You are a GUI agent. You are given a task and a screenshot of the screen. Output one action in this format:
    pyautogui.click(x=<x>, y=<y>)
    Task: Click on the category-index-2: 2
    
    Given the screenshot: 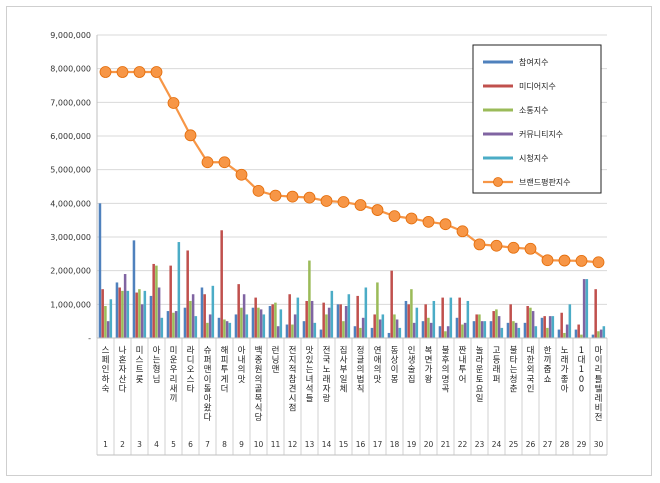 What is the action you would take?
    pyautogui.click(x=122, y=444)
    